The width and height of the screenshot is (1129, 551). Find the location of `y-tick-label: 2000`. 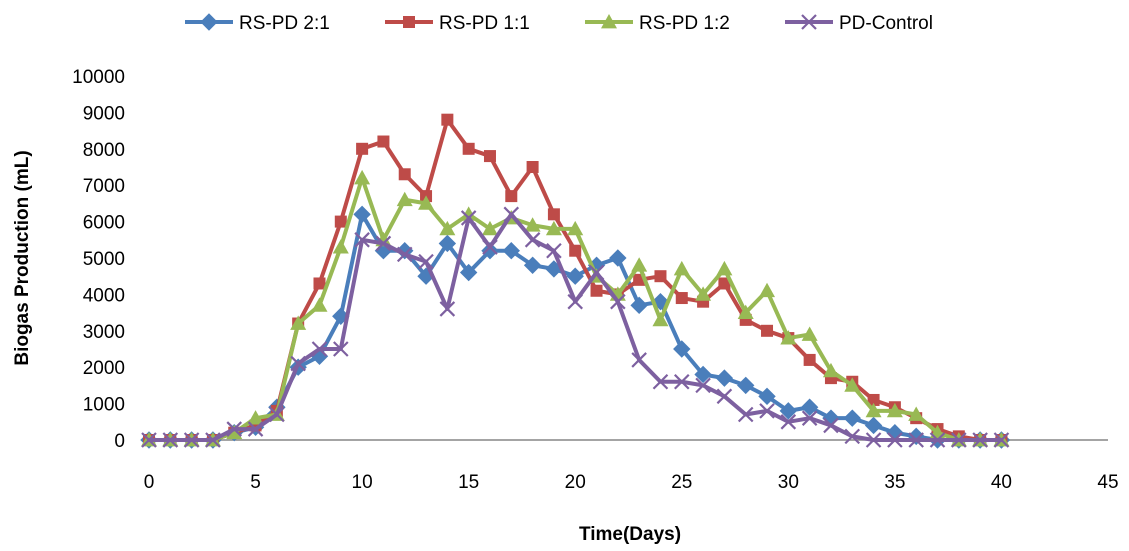

y-tick-label: 2000 is located at coordinates (104, 368).